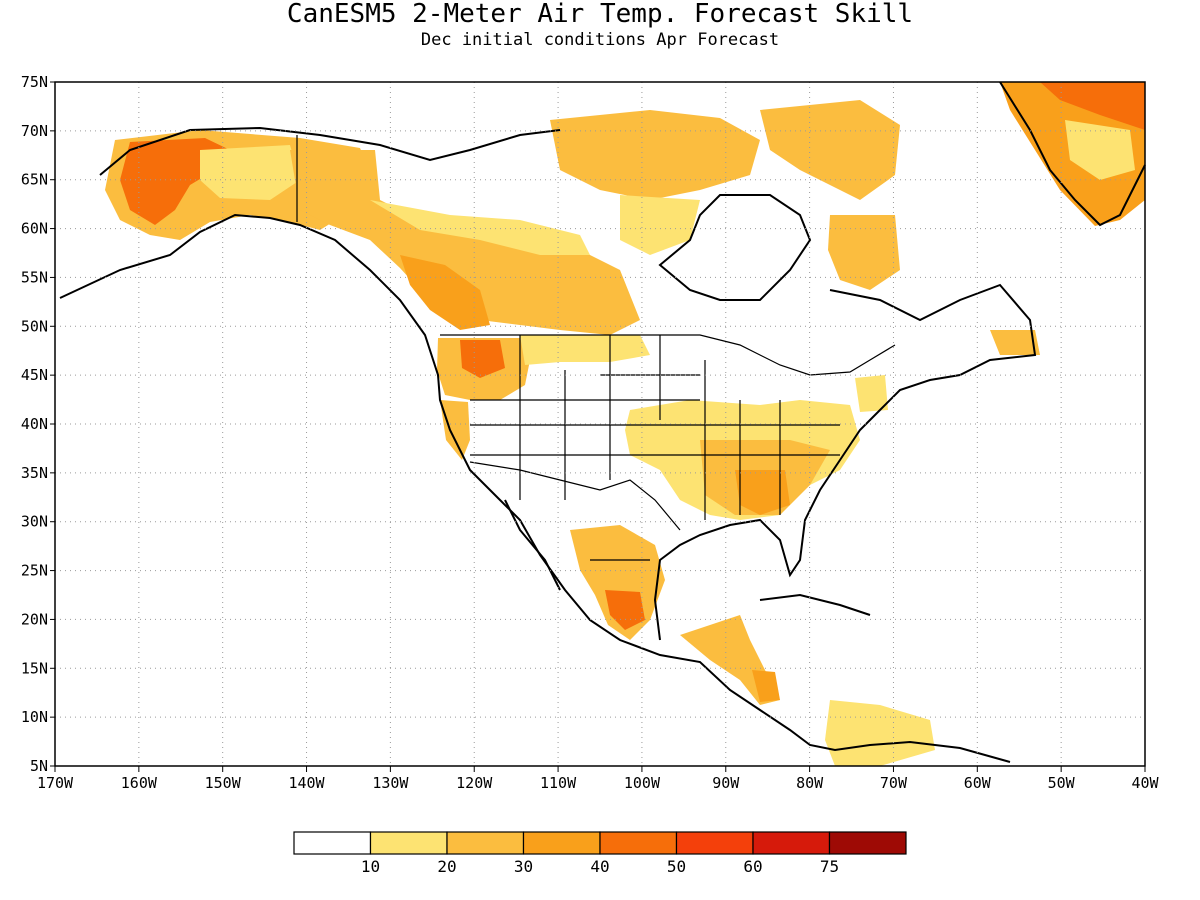 This screenshot has width=1200, height=900. I want to click on skill-region-pnw-core, so click(482, 359).